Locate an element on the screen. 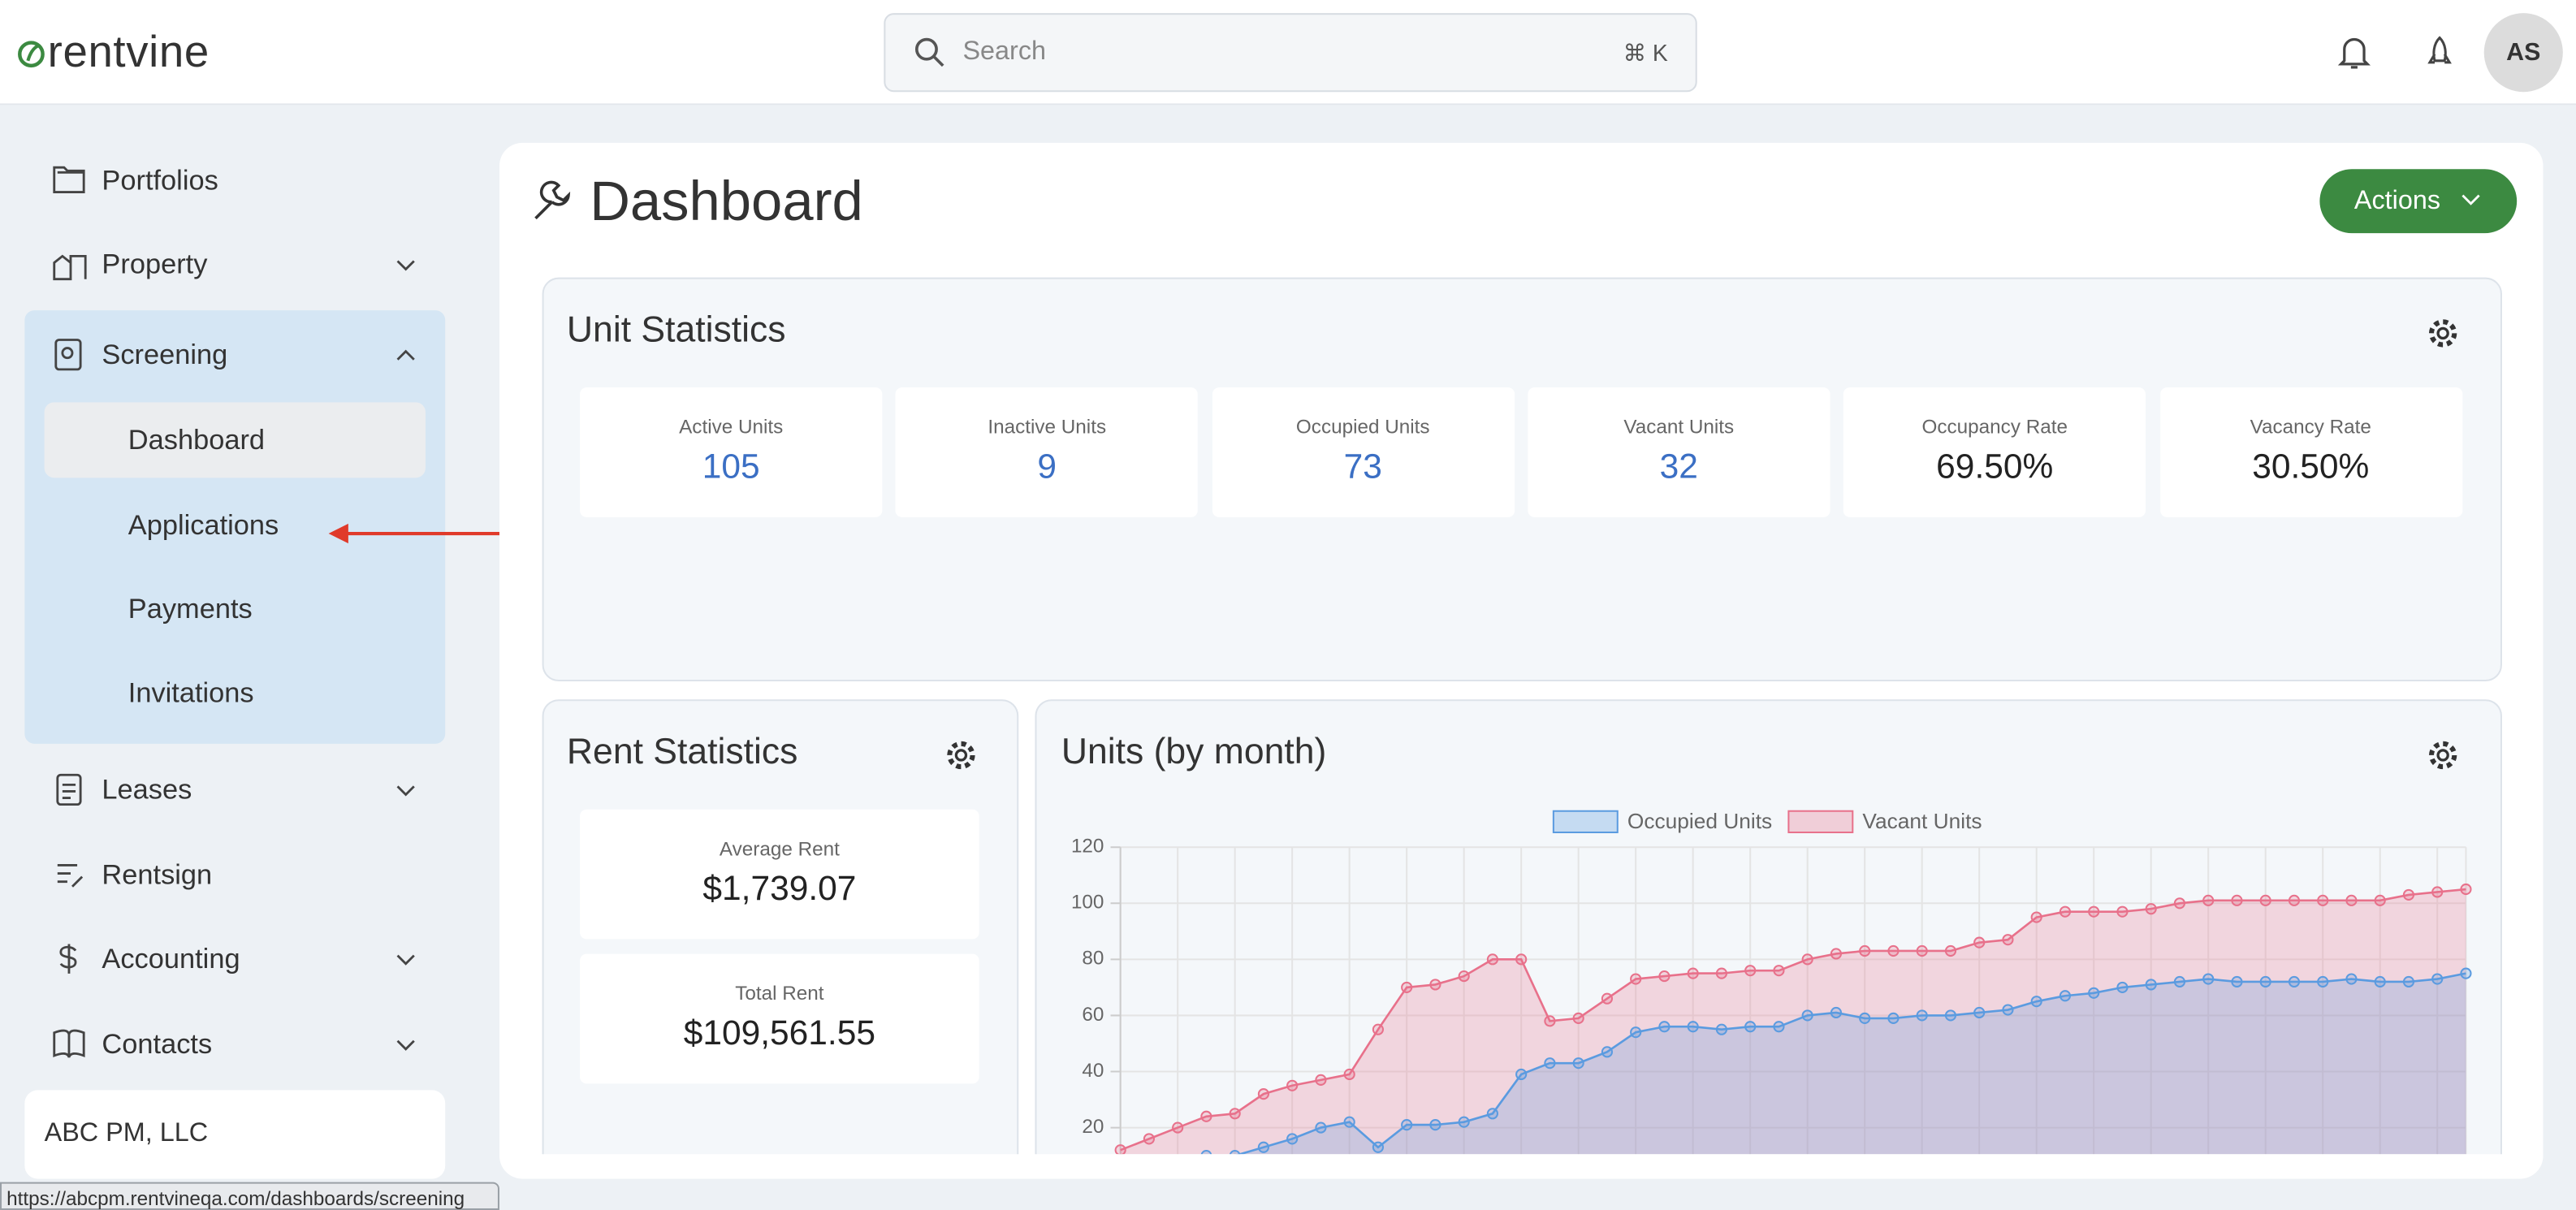  actions-button is located at coordinates (2419, 201).